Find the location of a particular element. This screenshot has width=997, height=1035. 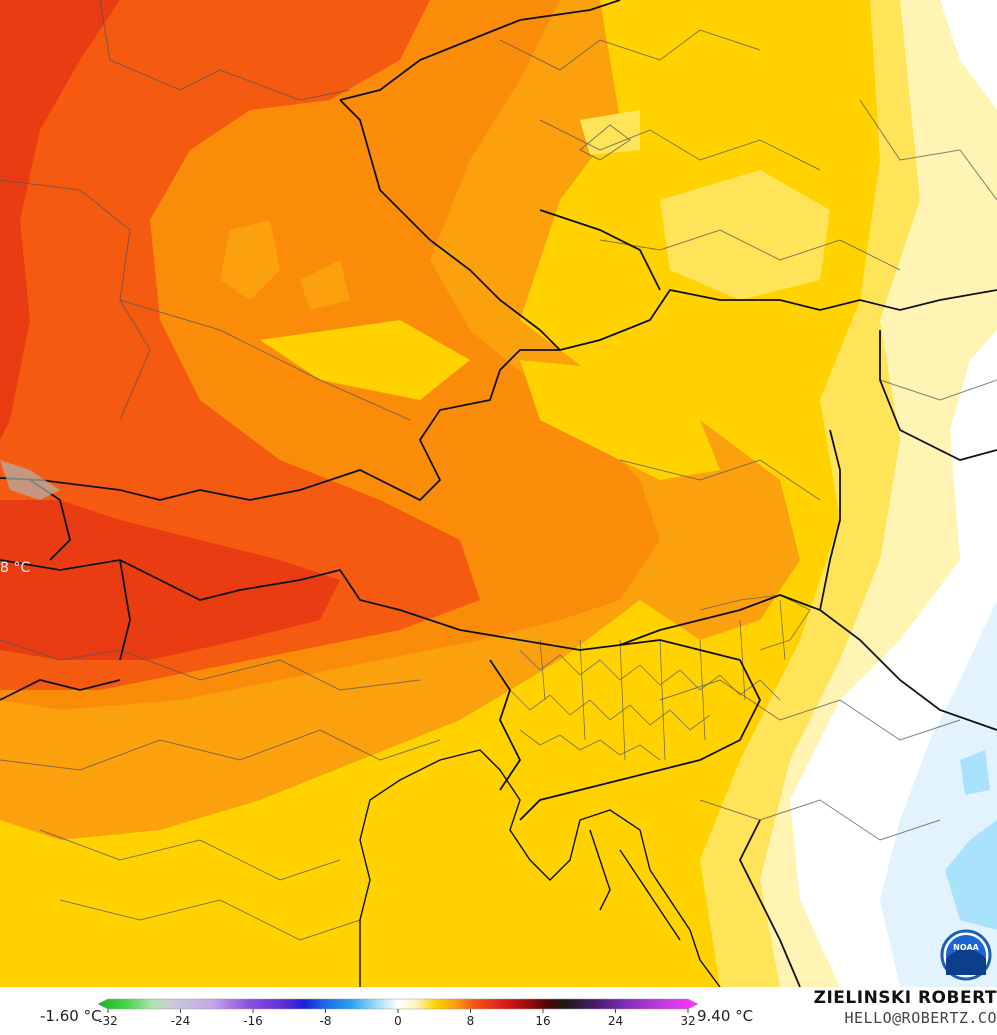

lake-patch is located at coordinates (30, 480).